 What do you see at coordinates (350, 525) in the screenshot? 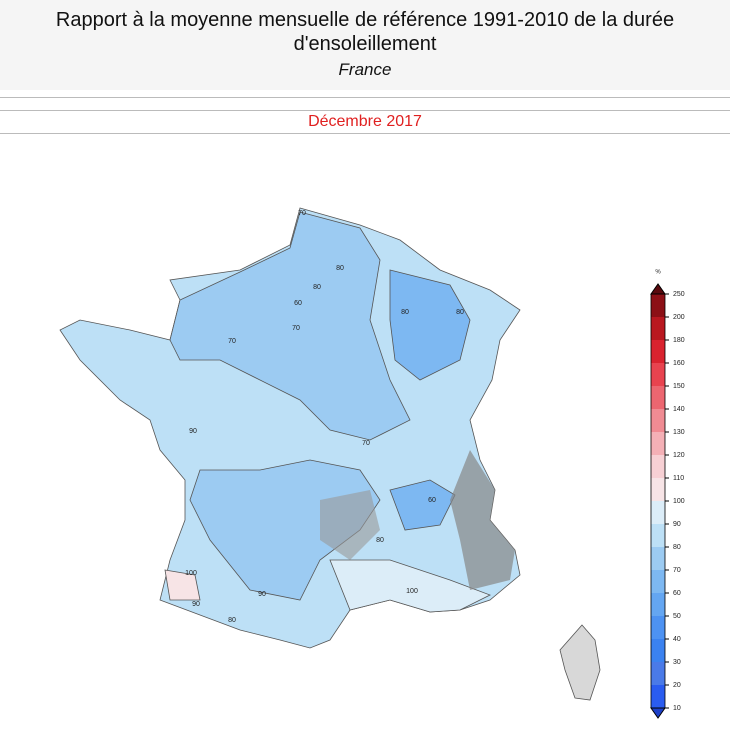
I see `massif-relief` at bounding box center [350, 525].